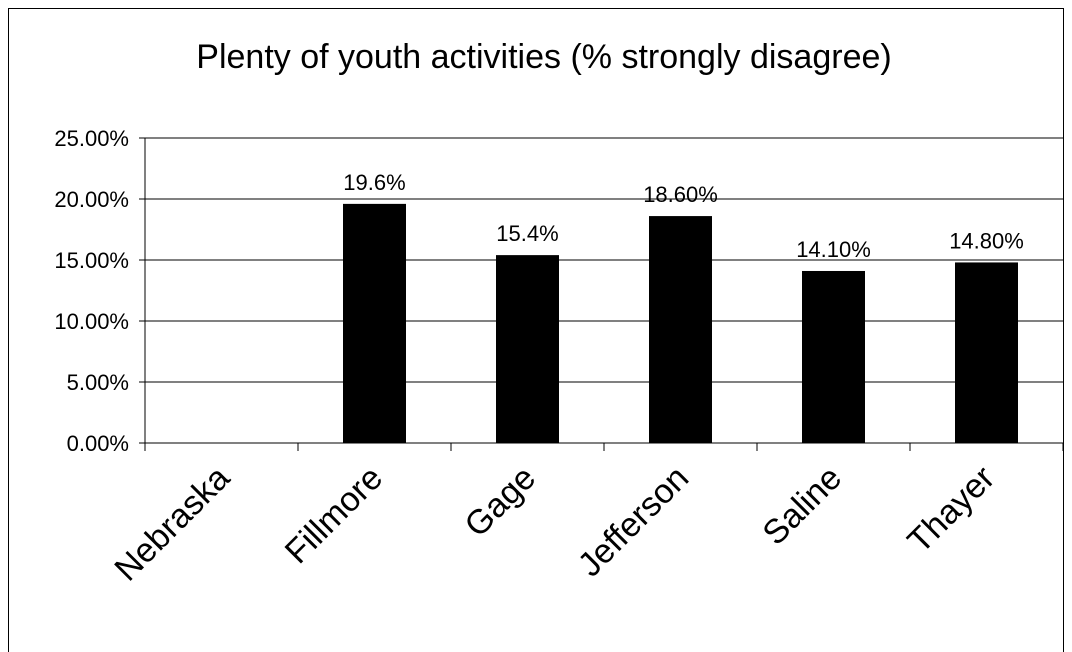  What do you see at coordinates (951, 510) in the screenshot?
I see `category-label: Thayer` at bounding box center [951, 510].